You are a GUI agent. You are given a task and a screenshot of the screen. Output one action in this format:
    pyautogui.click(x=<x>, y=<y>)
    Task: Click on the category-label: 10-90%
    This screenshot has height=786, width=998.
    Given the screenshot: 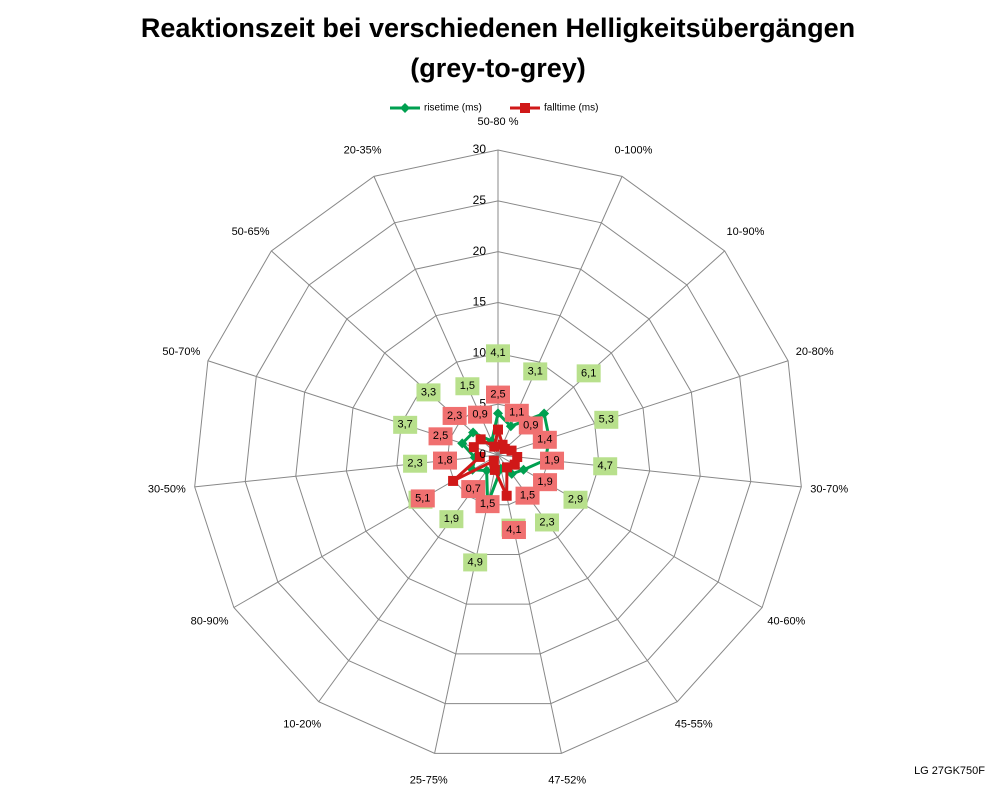 What is the action you would take?
    pyautogui.click(x=746, y=232)
    